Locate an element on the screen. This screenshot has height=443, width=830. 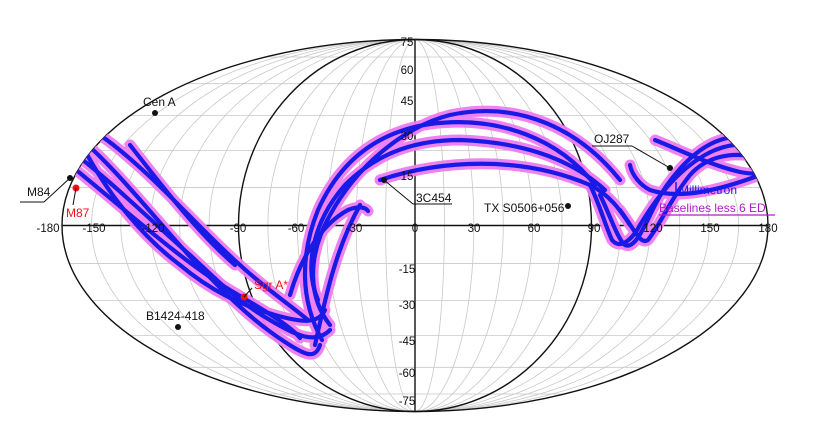
lat-tick: -45 is located at coordinates (407, 342).